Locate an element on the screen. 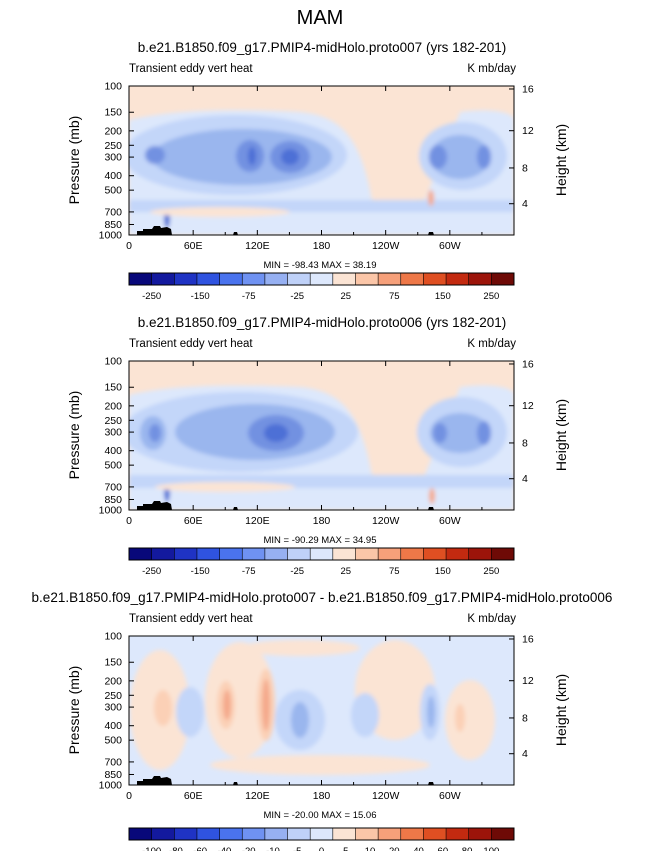  colorbar-label: 80 is located at coordinates (467, 848).